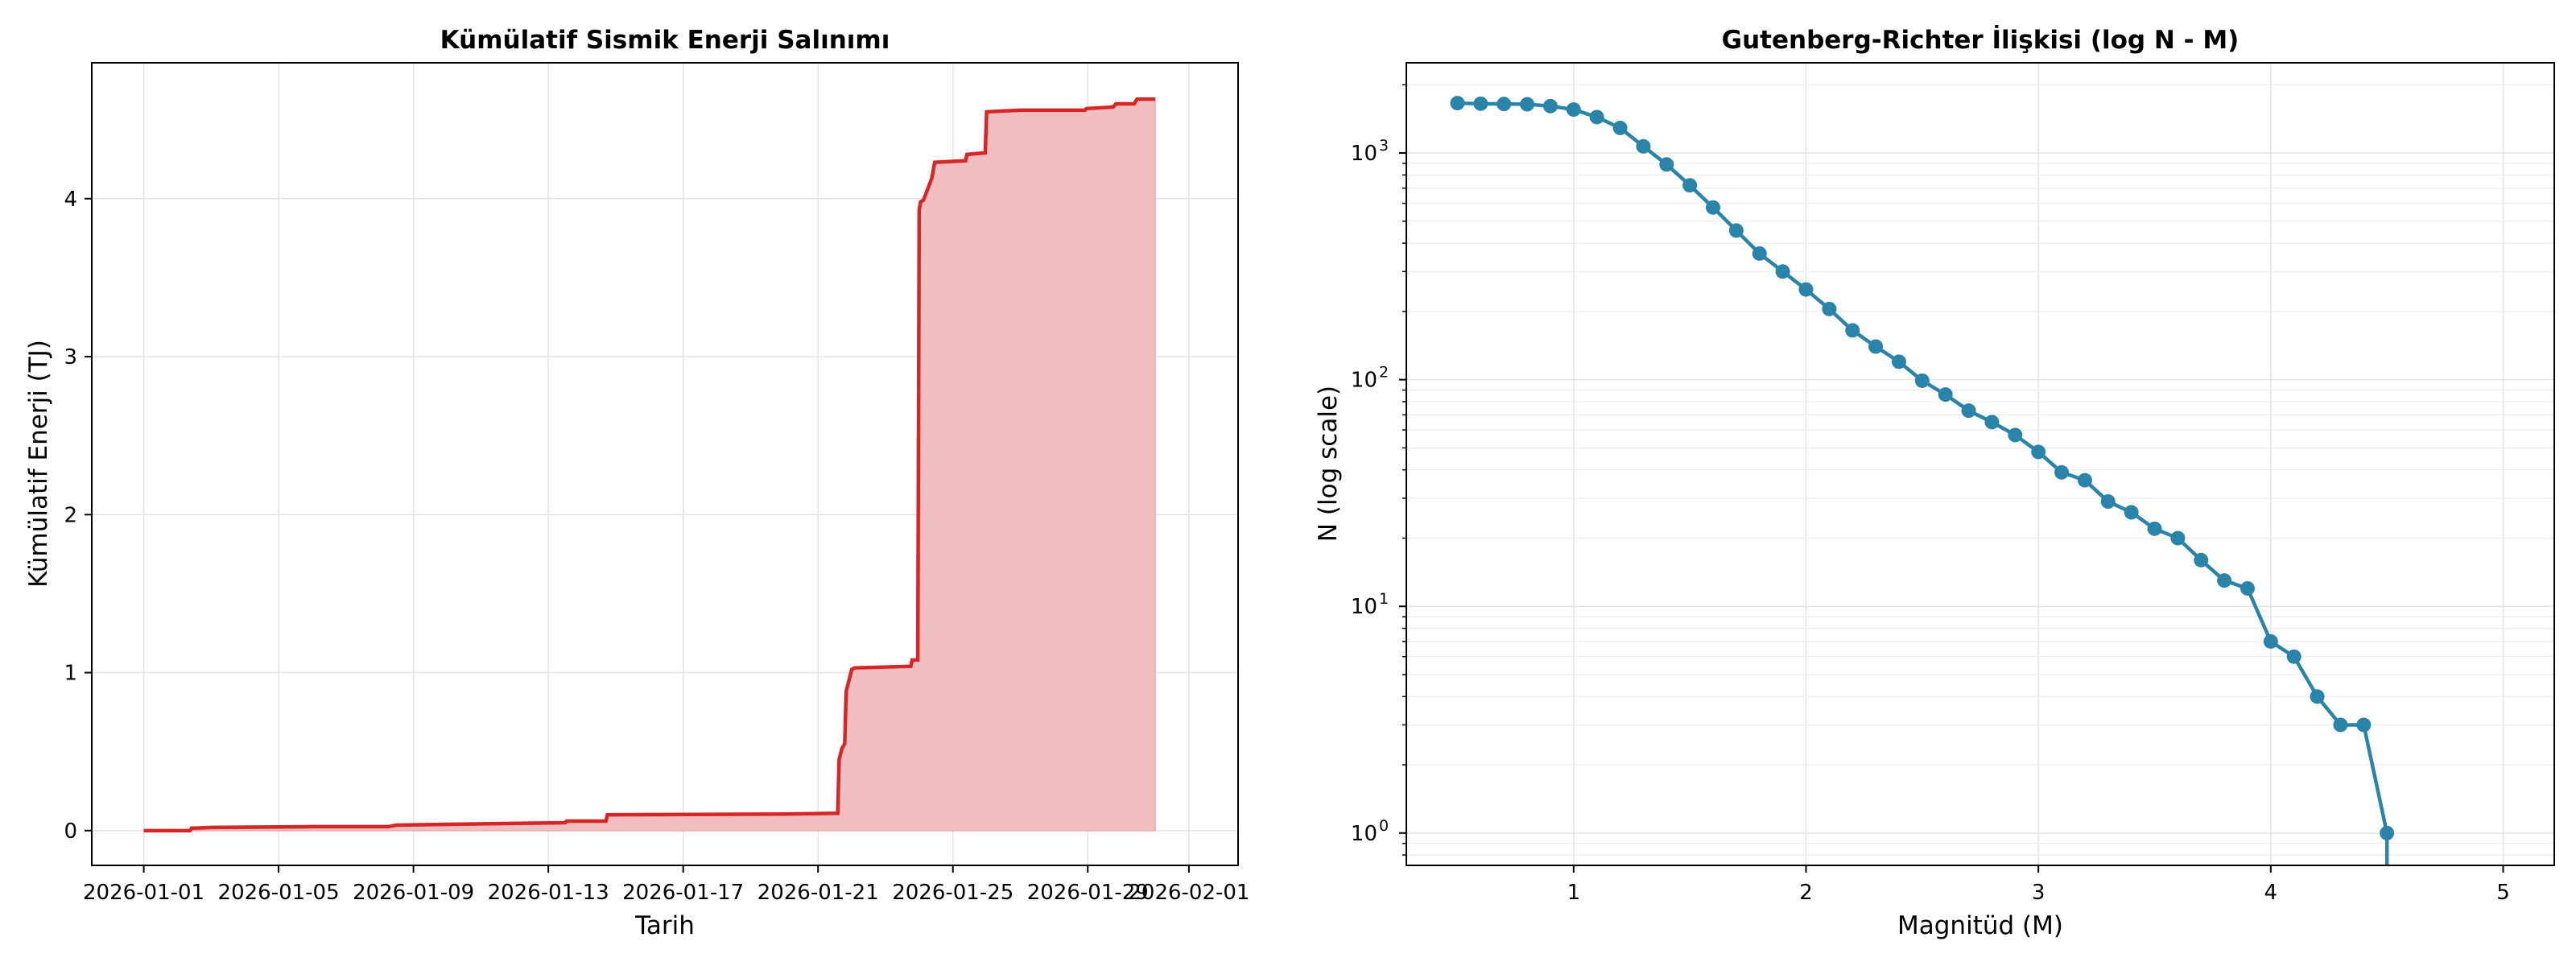 This screenshot has width=2576, height=966. What do you see at coordinates (1981, 40) in the screenshot?
I see `gr-chart-title: Gutenberg-Richter İlişkisi (log N - M)` at bounding box center [1981, 40].